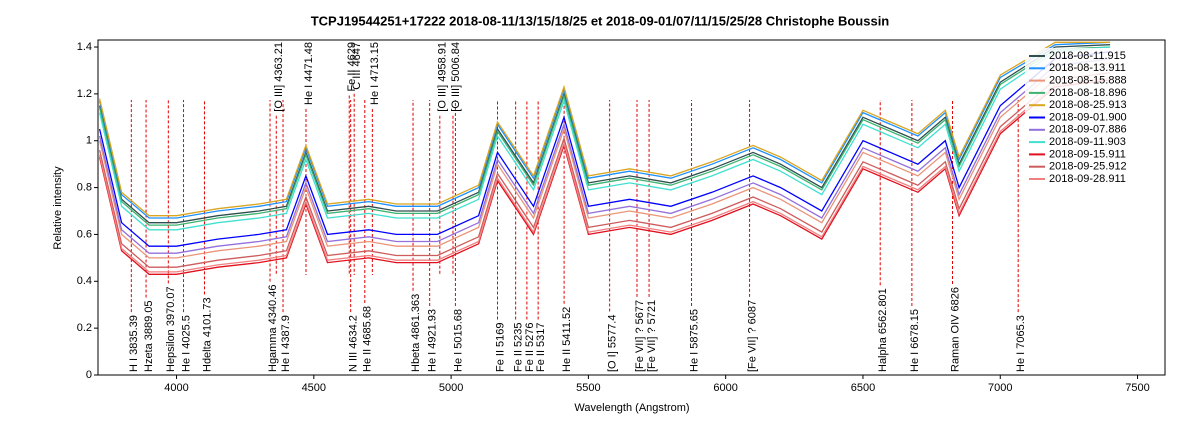 The width and height of the screenshot is (1200, 434). What do you see at coordinates (84, 47) in the screenshot?
I see `y-tick-label: 1.4` at bounding box center [84, 47].